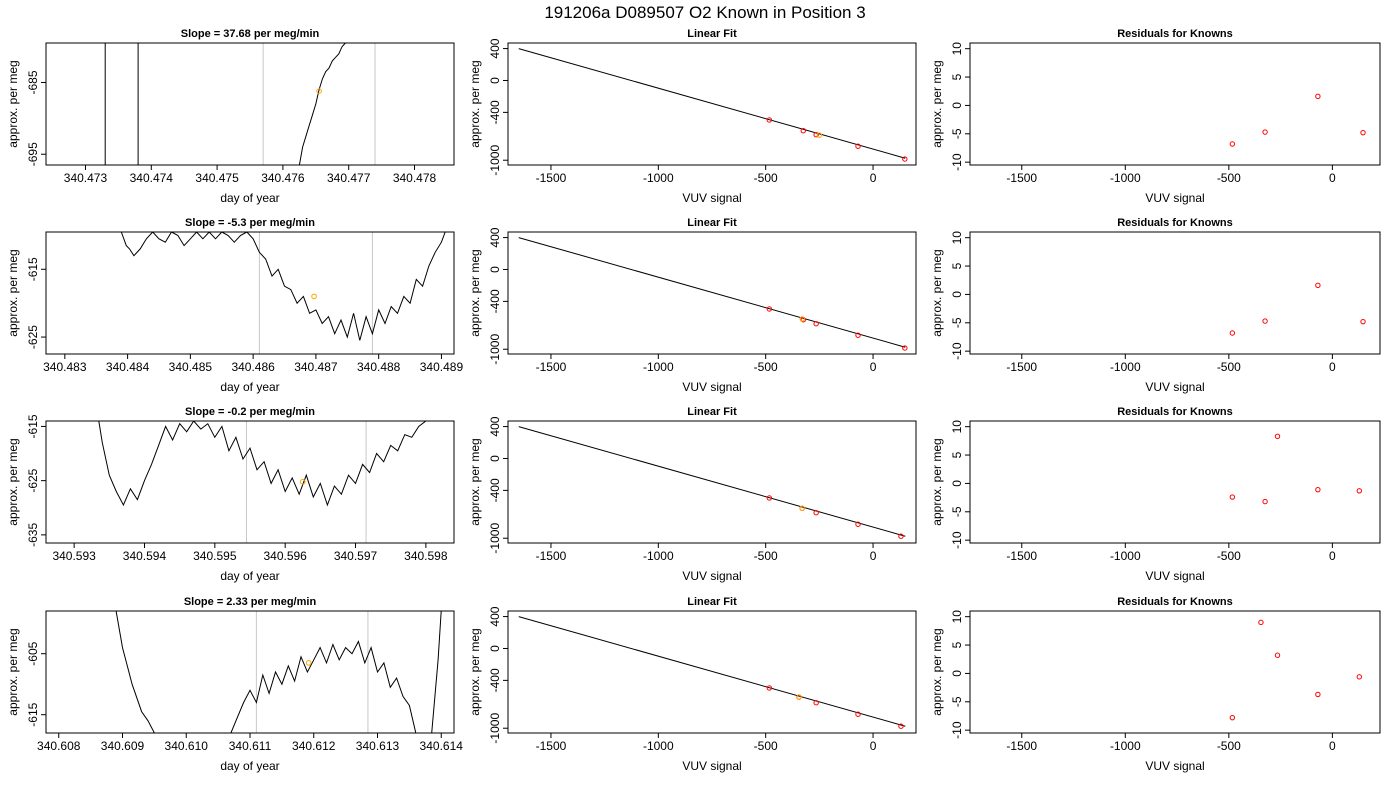 Image resolution: width=1400 pixels, height=800 pixels. I want to click on chart-11-resid-xtick-label: -1500, so click(1021, 746).